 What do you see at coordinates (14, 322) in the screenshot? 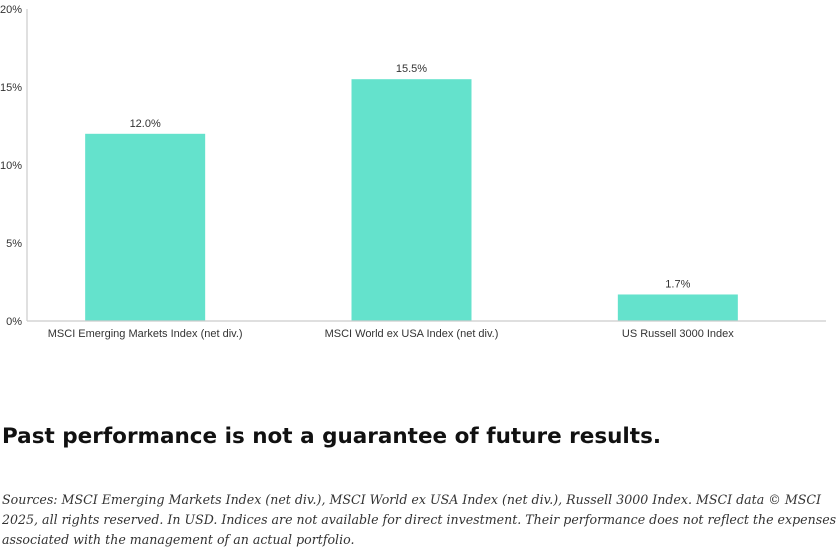
I see `y-tick-label: 0%` at bounding box center [14, 322].